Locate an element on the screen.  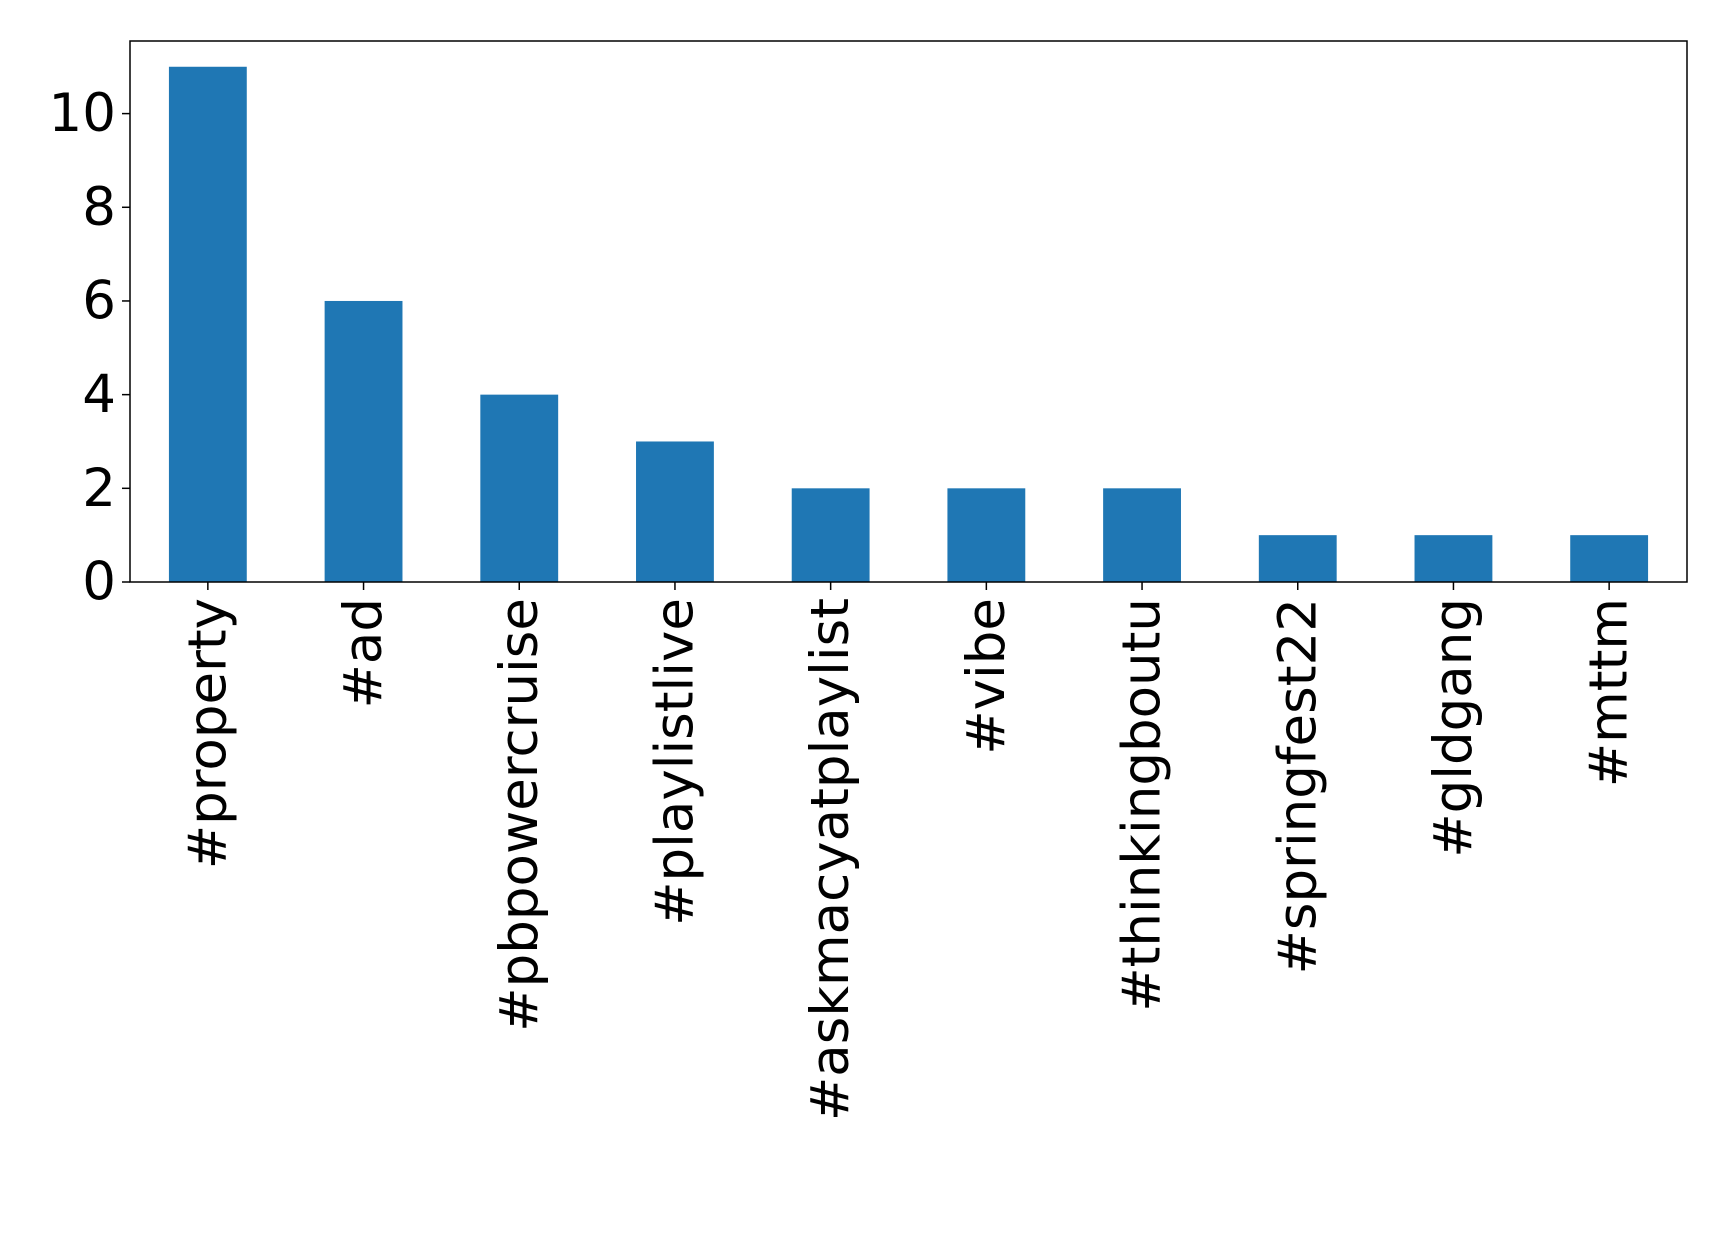
y-tick-label: 0 is located at coordinates (99, 582).